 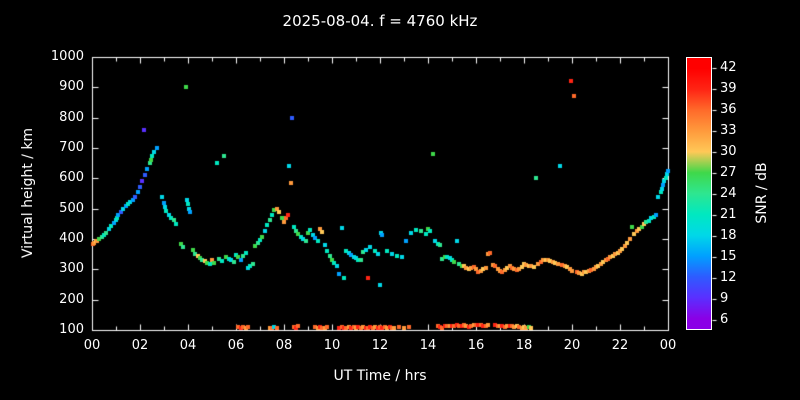 I want to click on x-tick-label: 04, so click(x=188, y=345).